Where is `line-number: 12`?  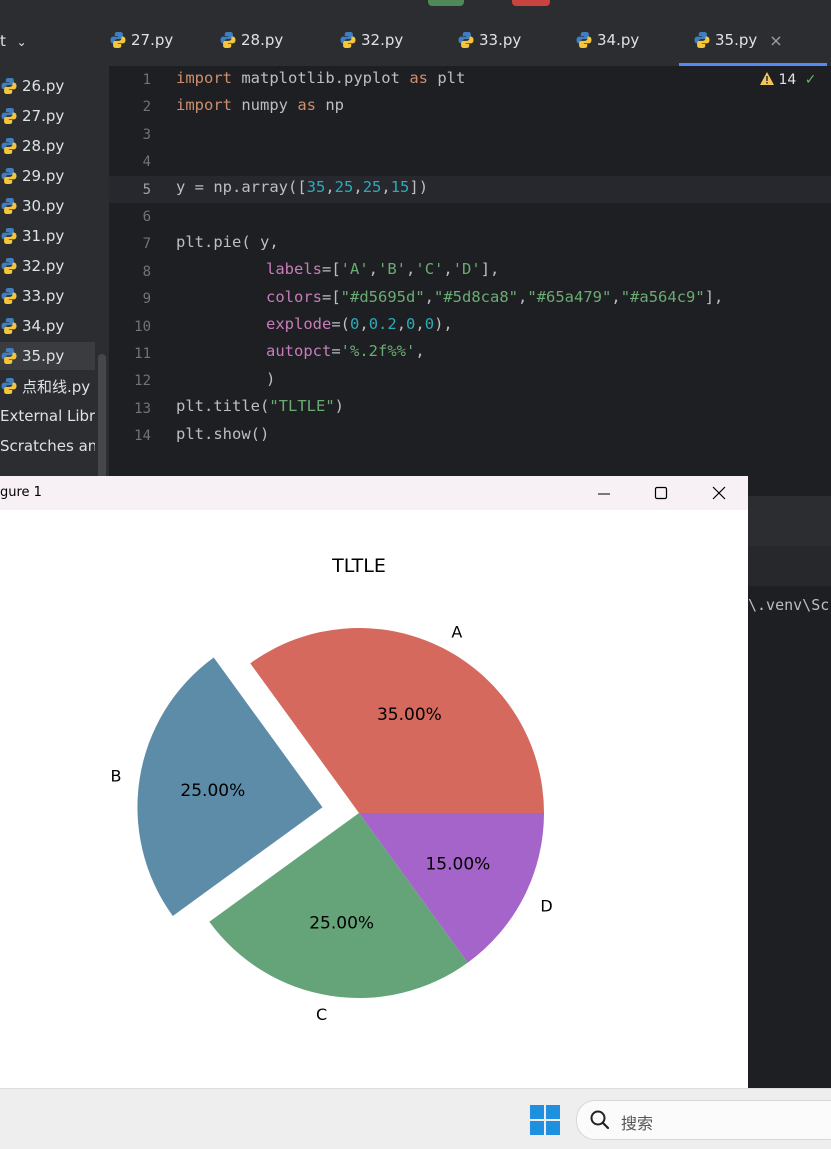 line-number: 12 is located at coordinates (142, 381).